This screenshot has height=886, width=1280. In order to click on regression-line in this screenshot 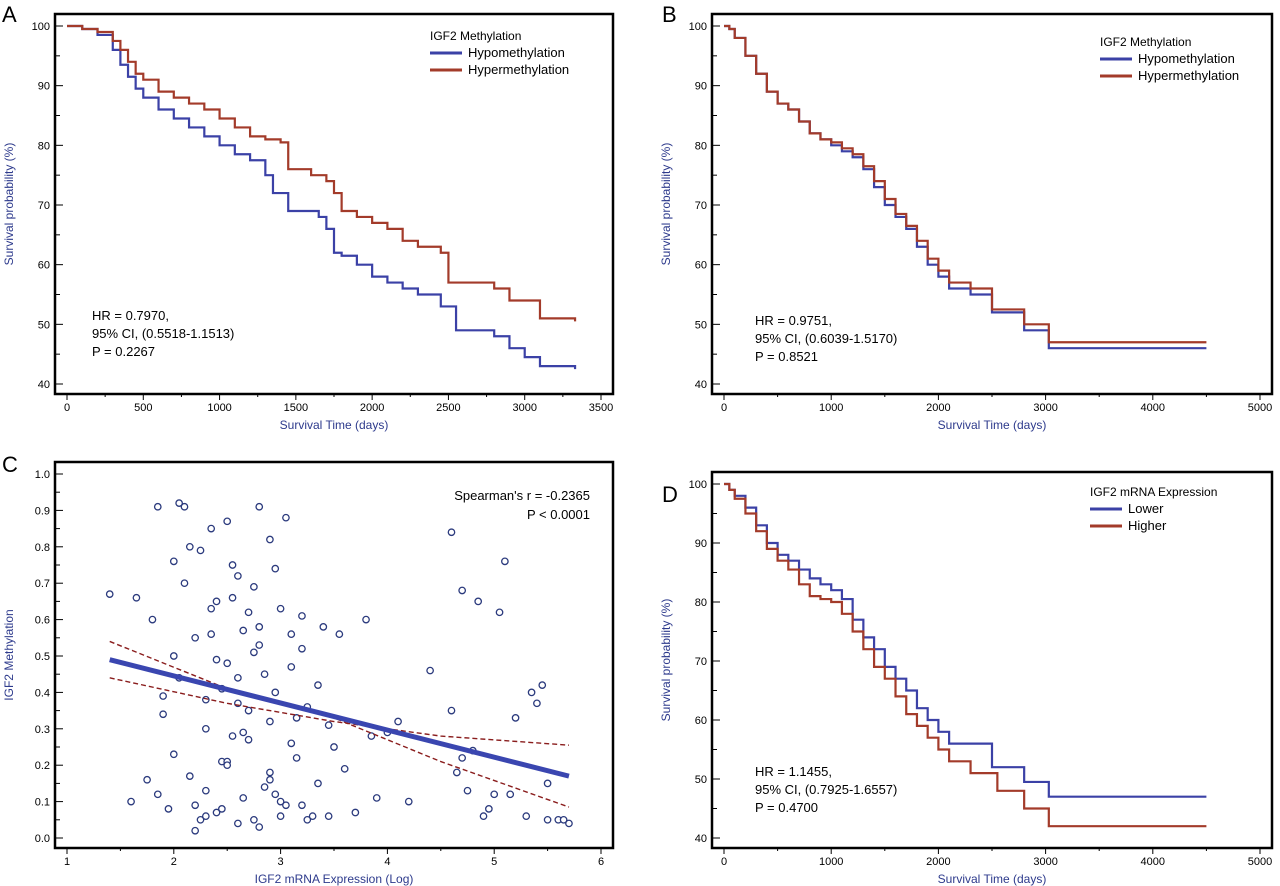, I will do `click(339, 718)`.